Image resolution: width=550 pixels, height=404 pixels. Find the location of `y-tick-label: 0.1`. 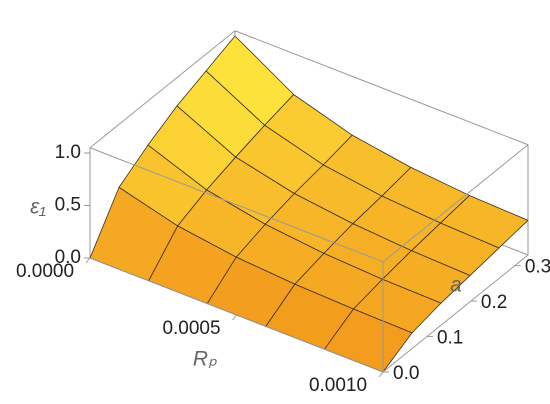

y-tick-label: 0.1 is located at coordinates (450, 338).